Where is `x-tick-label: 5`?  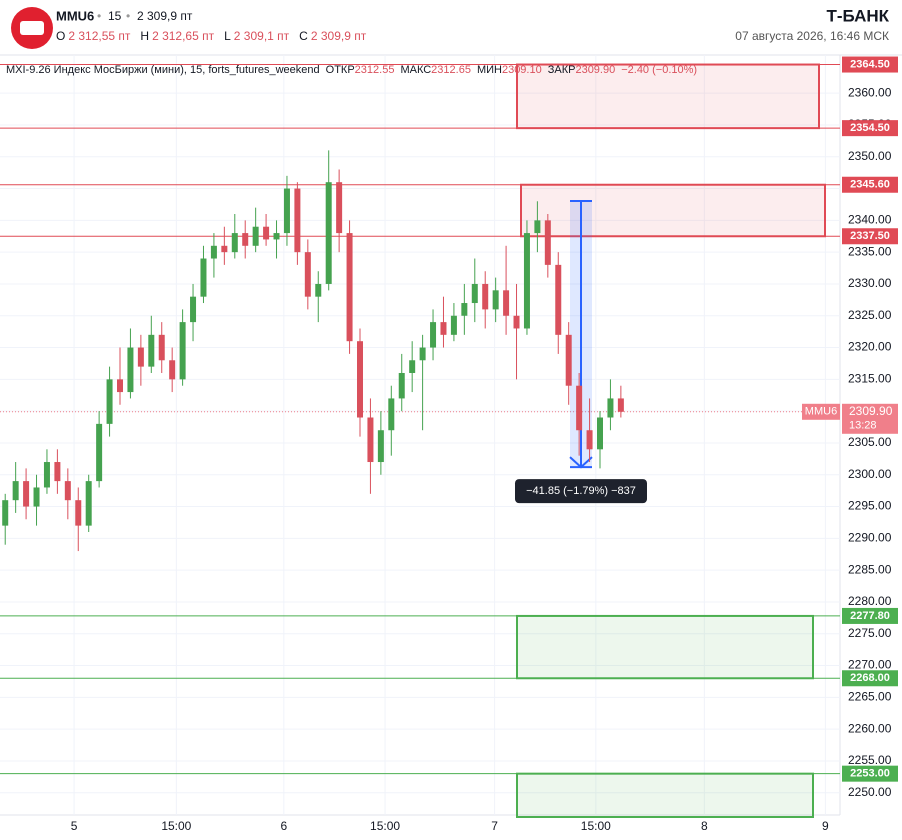
x-tick-label: 5 is located at coordinates (74, 826).